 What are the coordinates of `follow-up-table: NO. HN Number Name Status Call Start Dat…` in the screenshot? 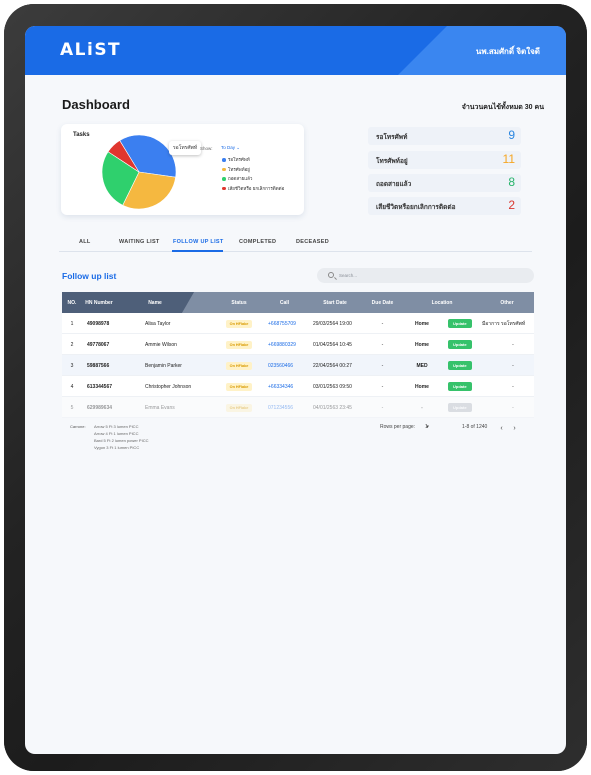 It's located at (298, 355).